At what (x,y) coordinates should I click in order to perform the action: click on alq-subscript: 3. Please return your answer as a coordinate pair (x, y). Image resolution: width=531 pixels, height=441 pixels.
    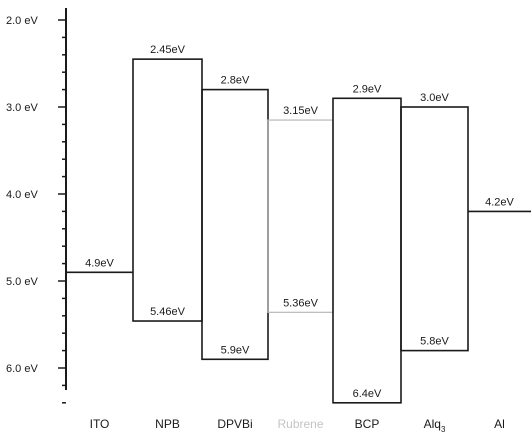
    Looking at the image, I should click on (443, 429).